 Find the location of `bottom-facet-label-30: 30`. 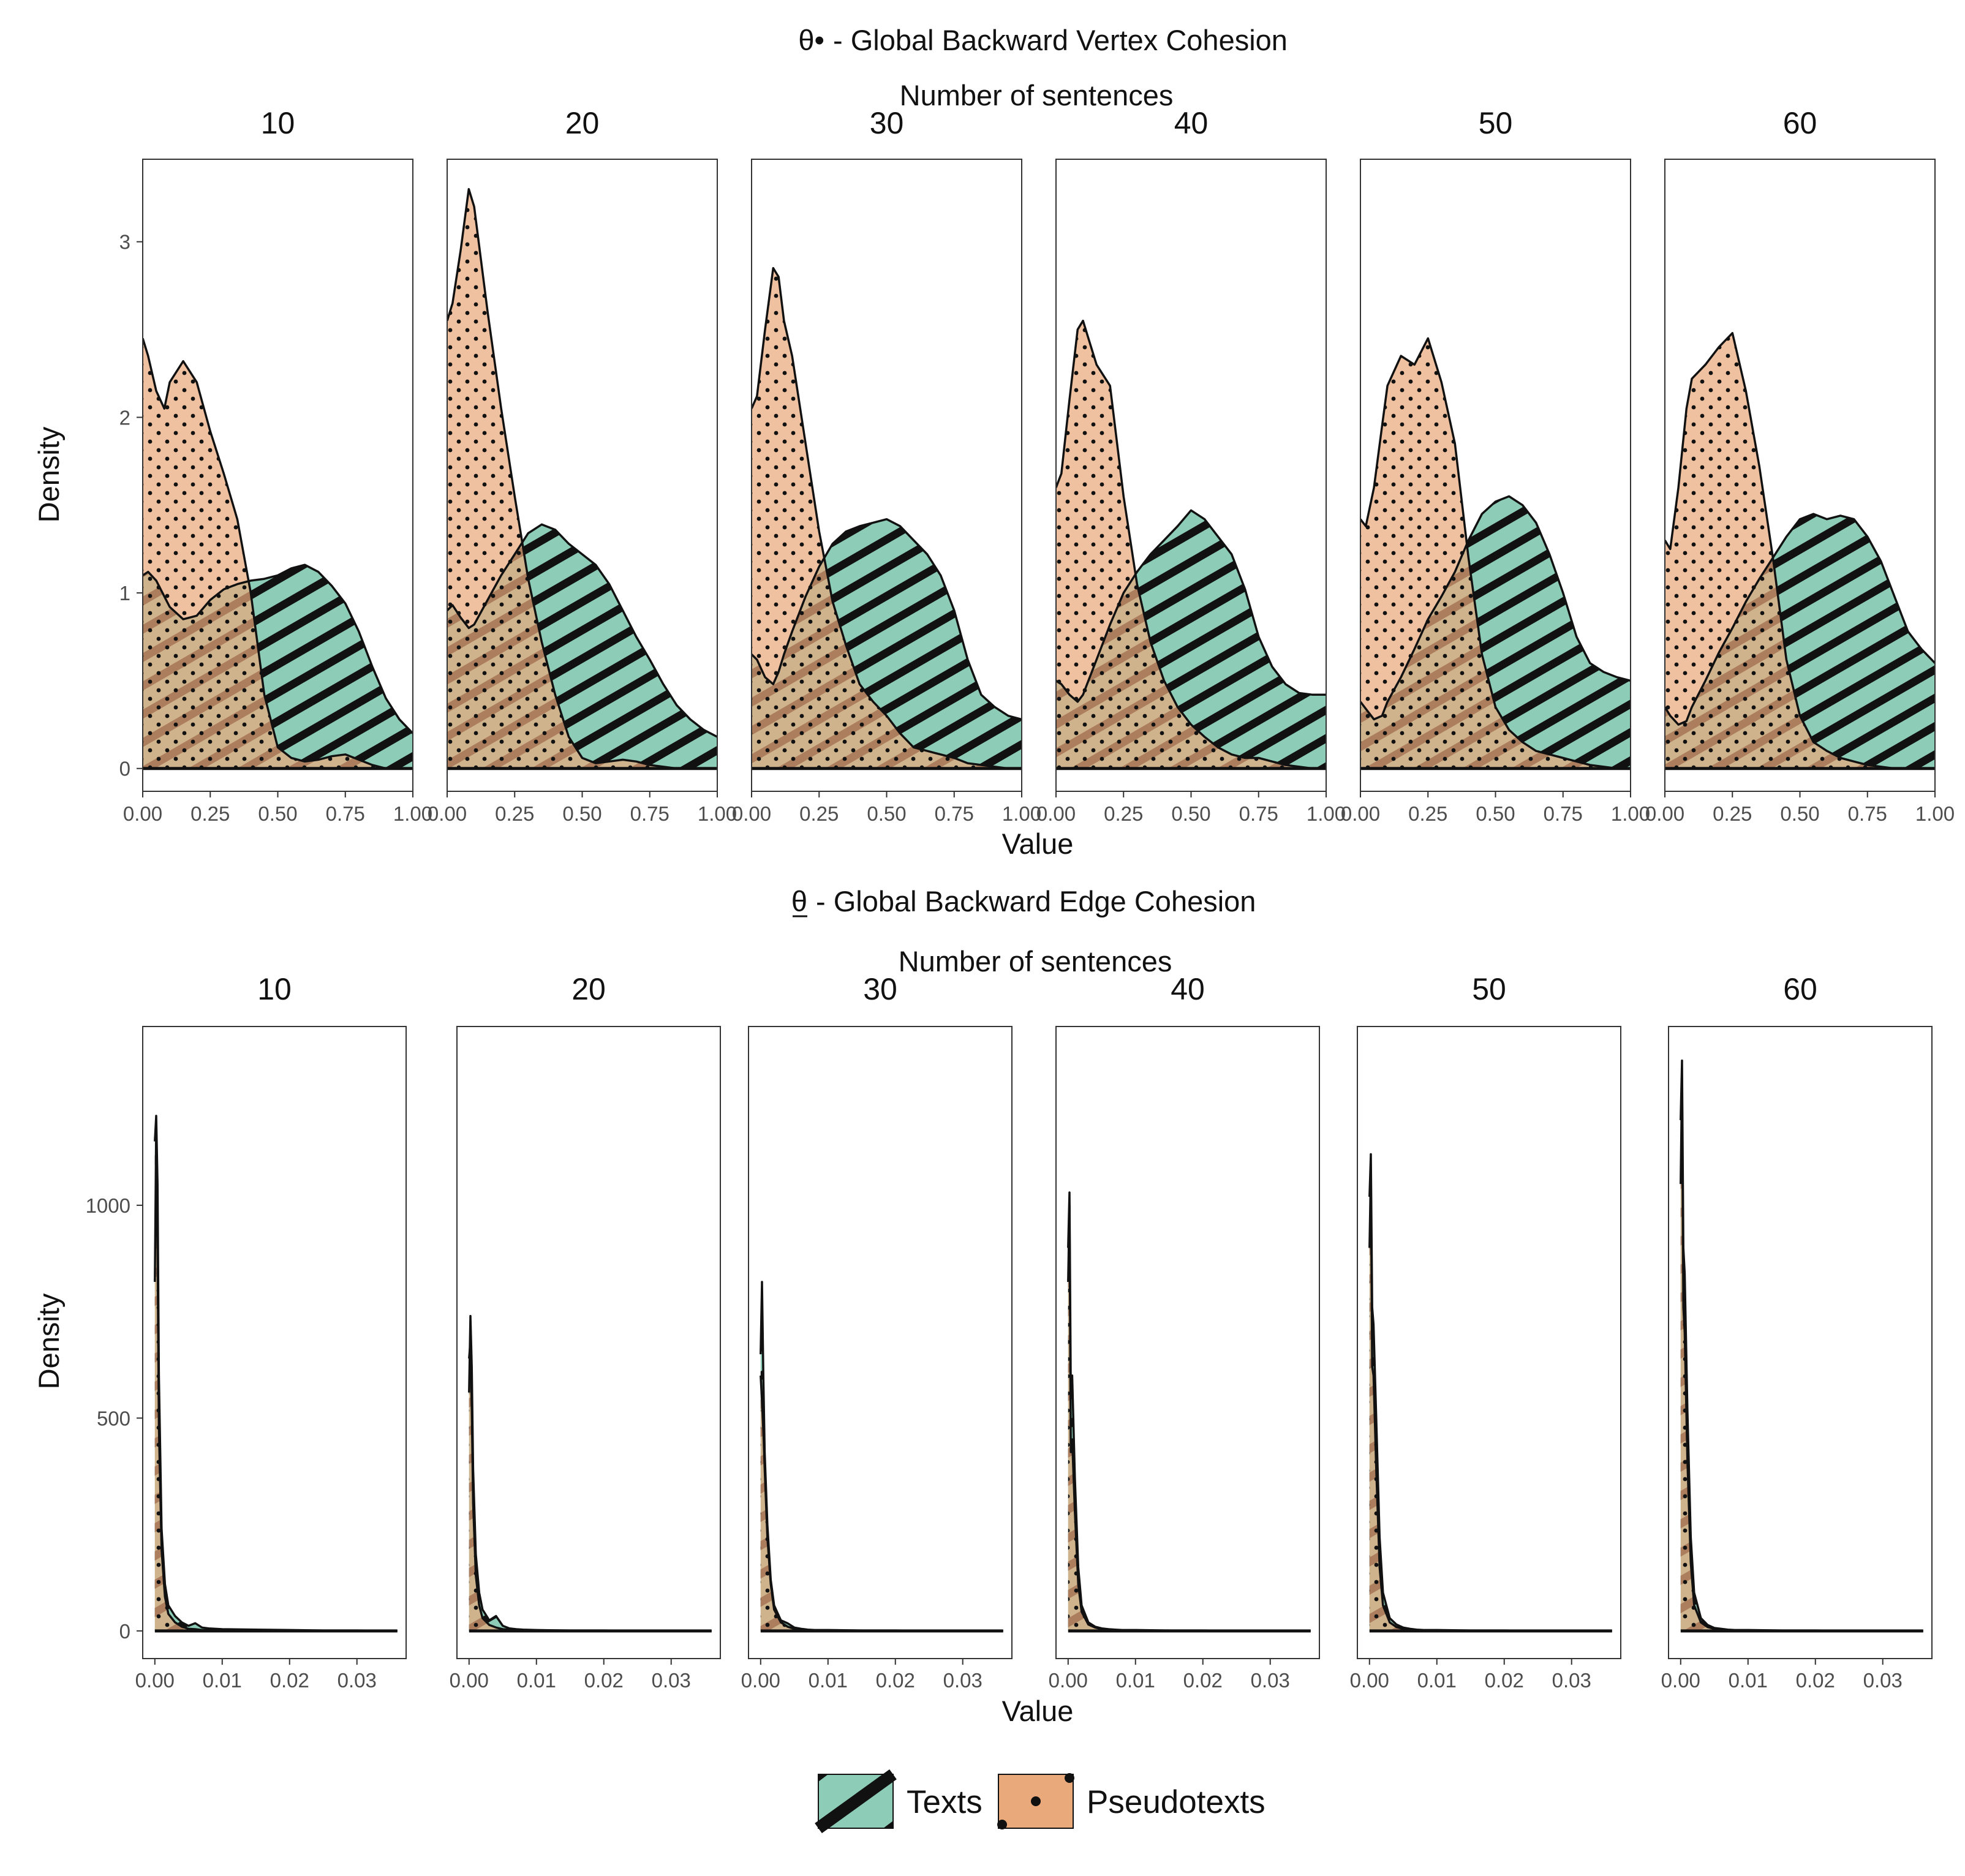

bottom-facet-label-30: 30 is located at coordinates (880, 989).